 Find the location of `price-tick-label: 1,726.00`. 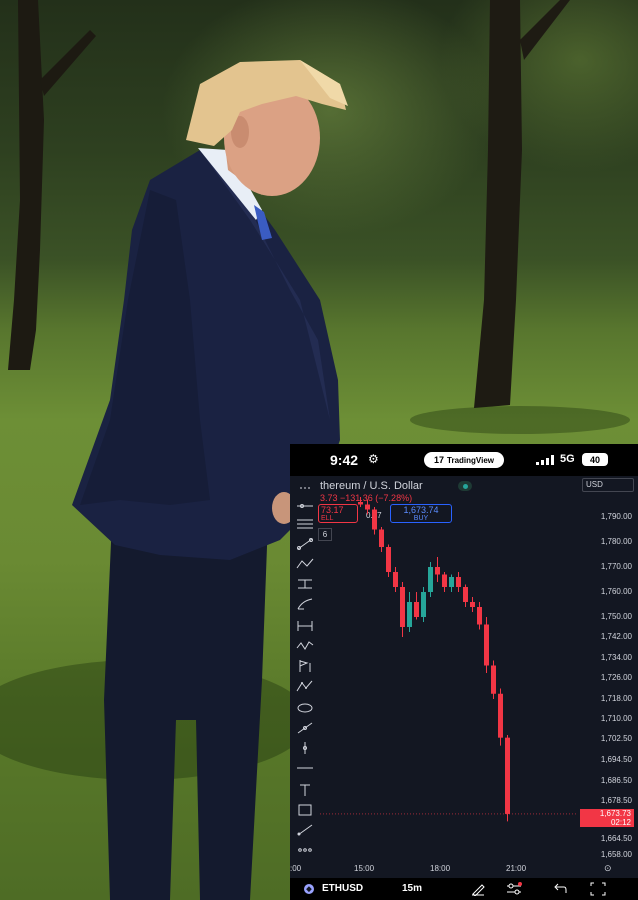

price-tick-label: 1,726.00 is located at coordinates (616, 677).